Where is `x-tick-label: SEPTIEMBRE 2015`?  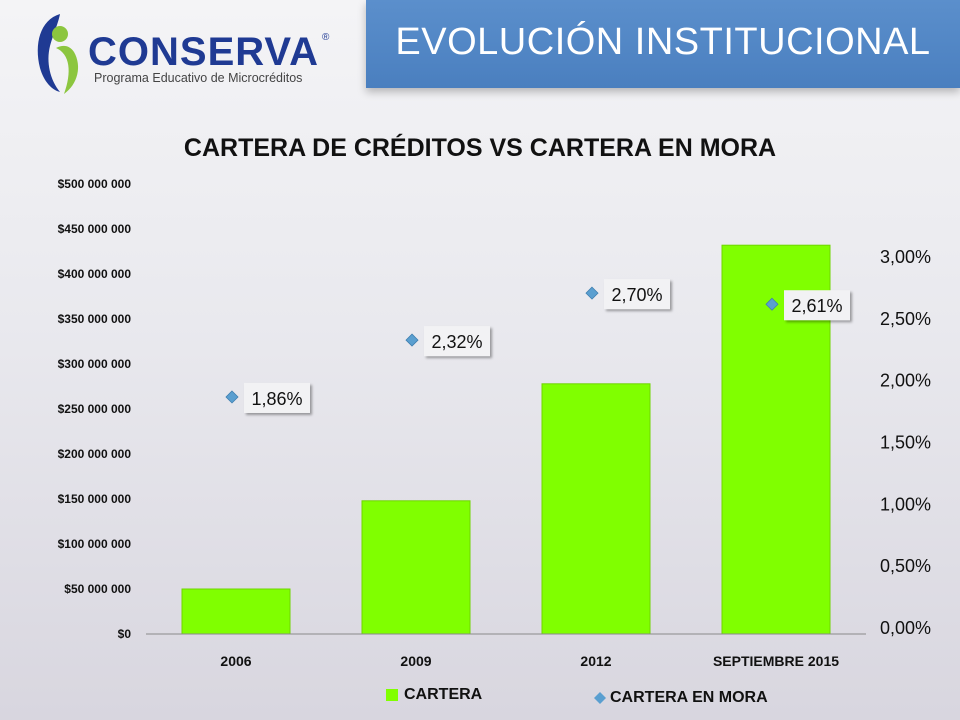
x-tick-label: SEPTIEMBRE 2015 is located at coordinates (776, 661).